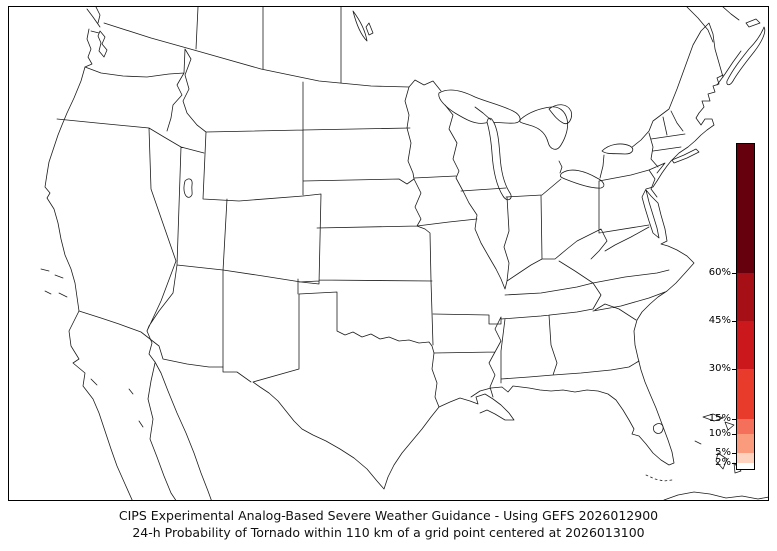  What do you see at coordinates (68, 170) in the screenshot?
I see `pacific-coastline` at bounding box center [68, 170].